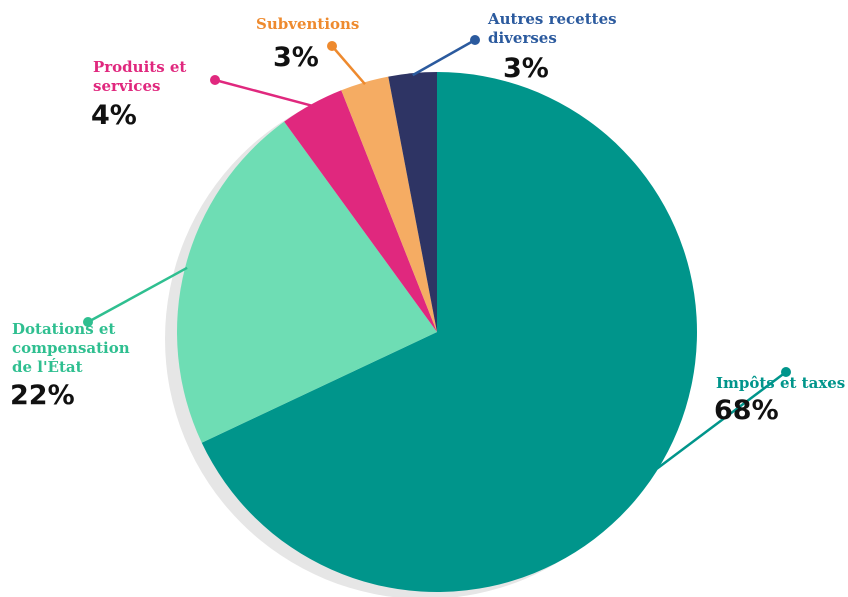  What do you see at coordinates (42, 395) in the screenshot?
I see `label-dotations-pct: 22%` at bounding box center [42, 395].